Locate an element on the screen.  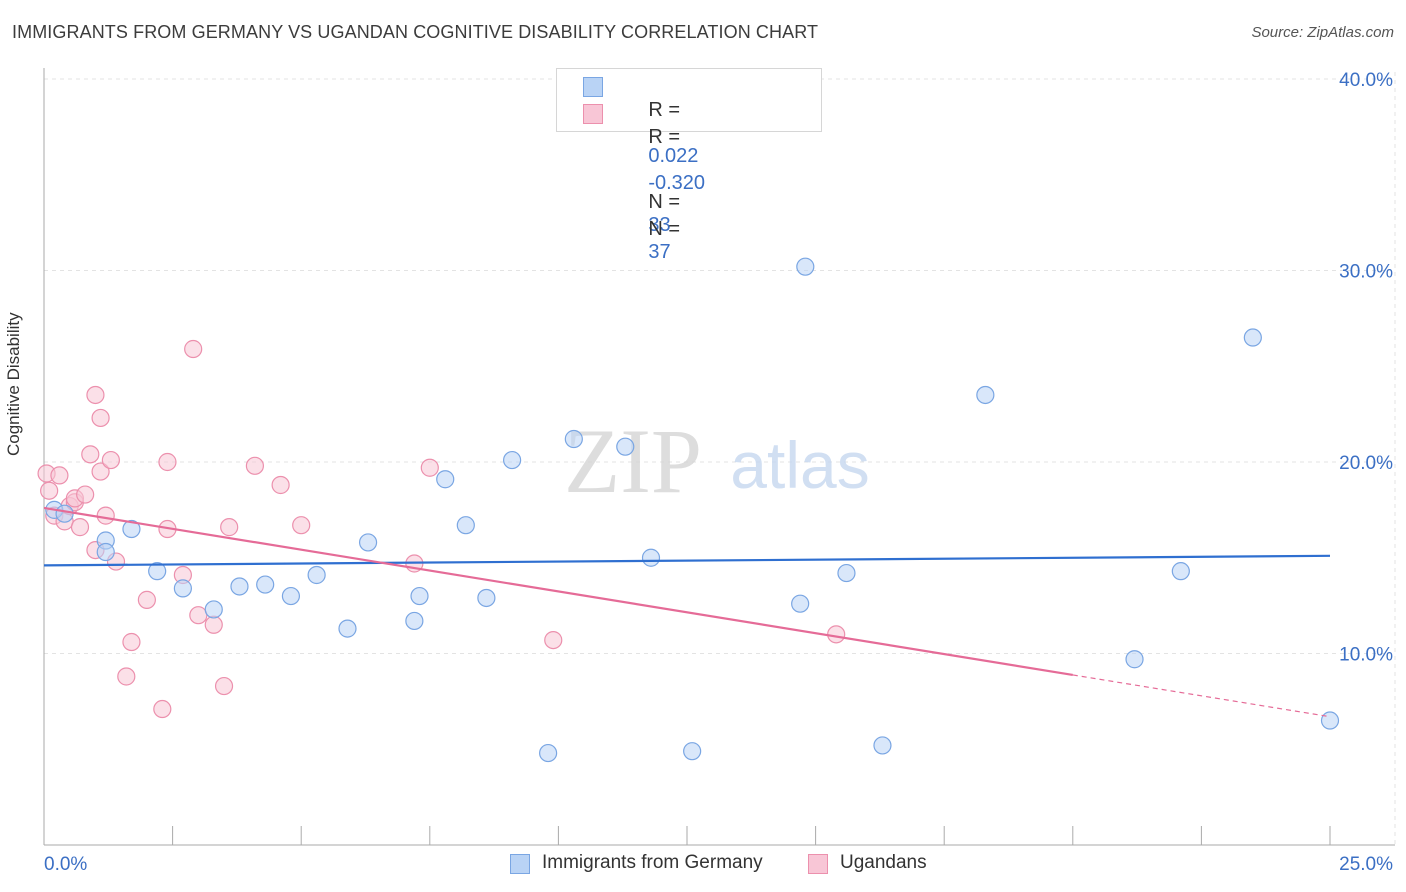
legend-label: Ugandans is located at coordinates (883, 862).